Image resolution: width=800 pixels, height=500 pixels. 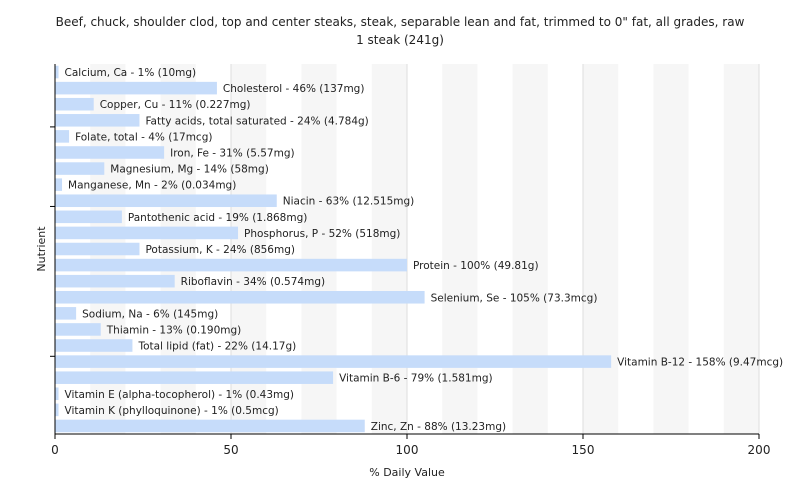 I want to click on chart-subtitle: 1 steak (241g), so click(x=400, y=40).